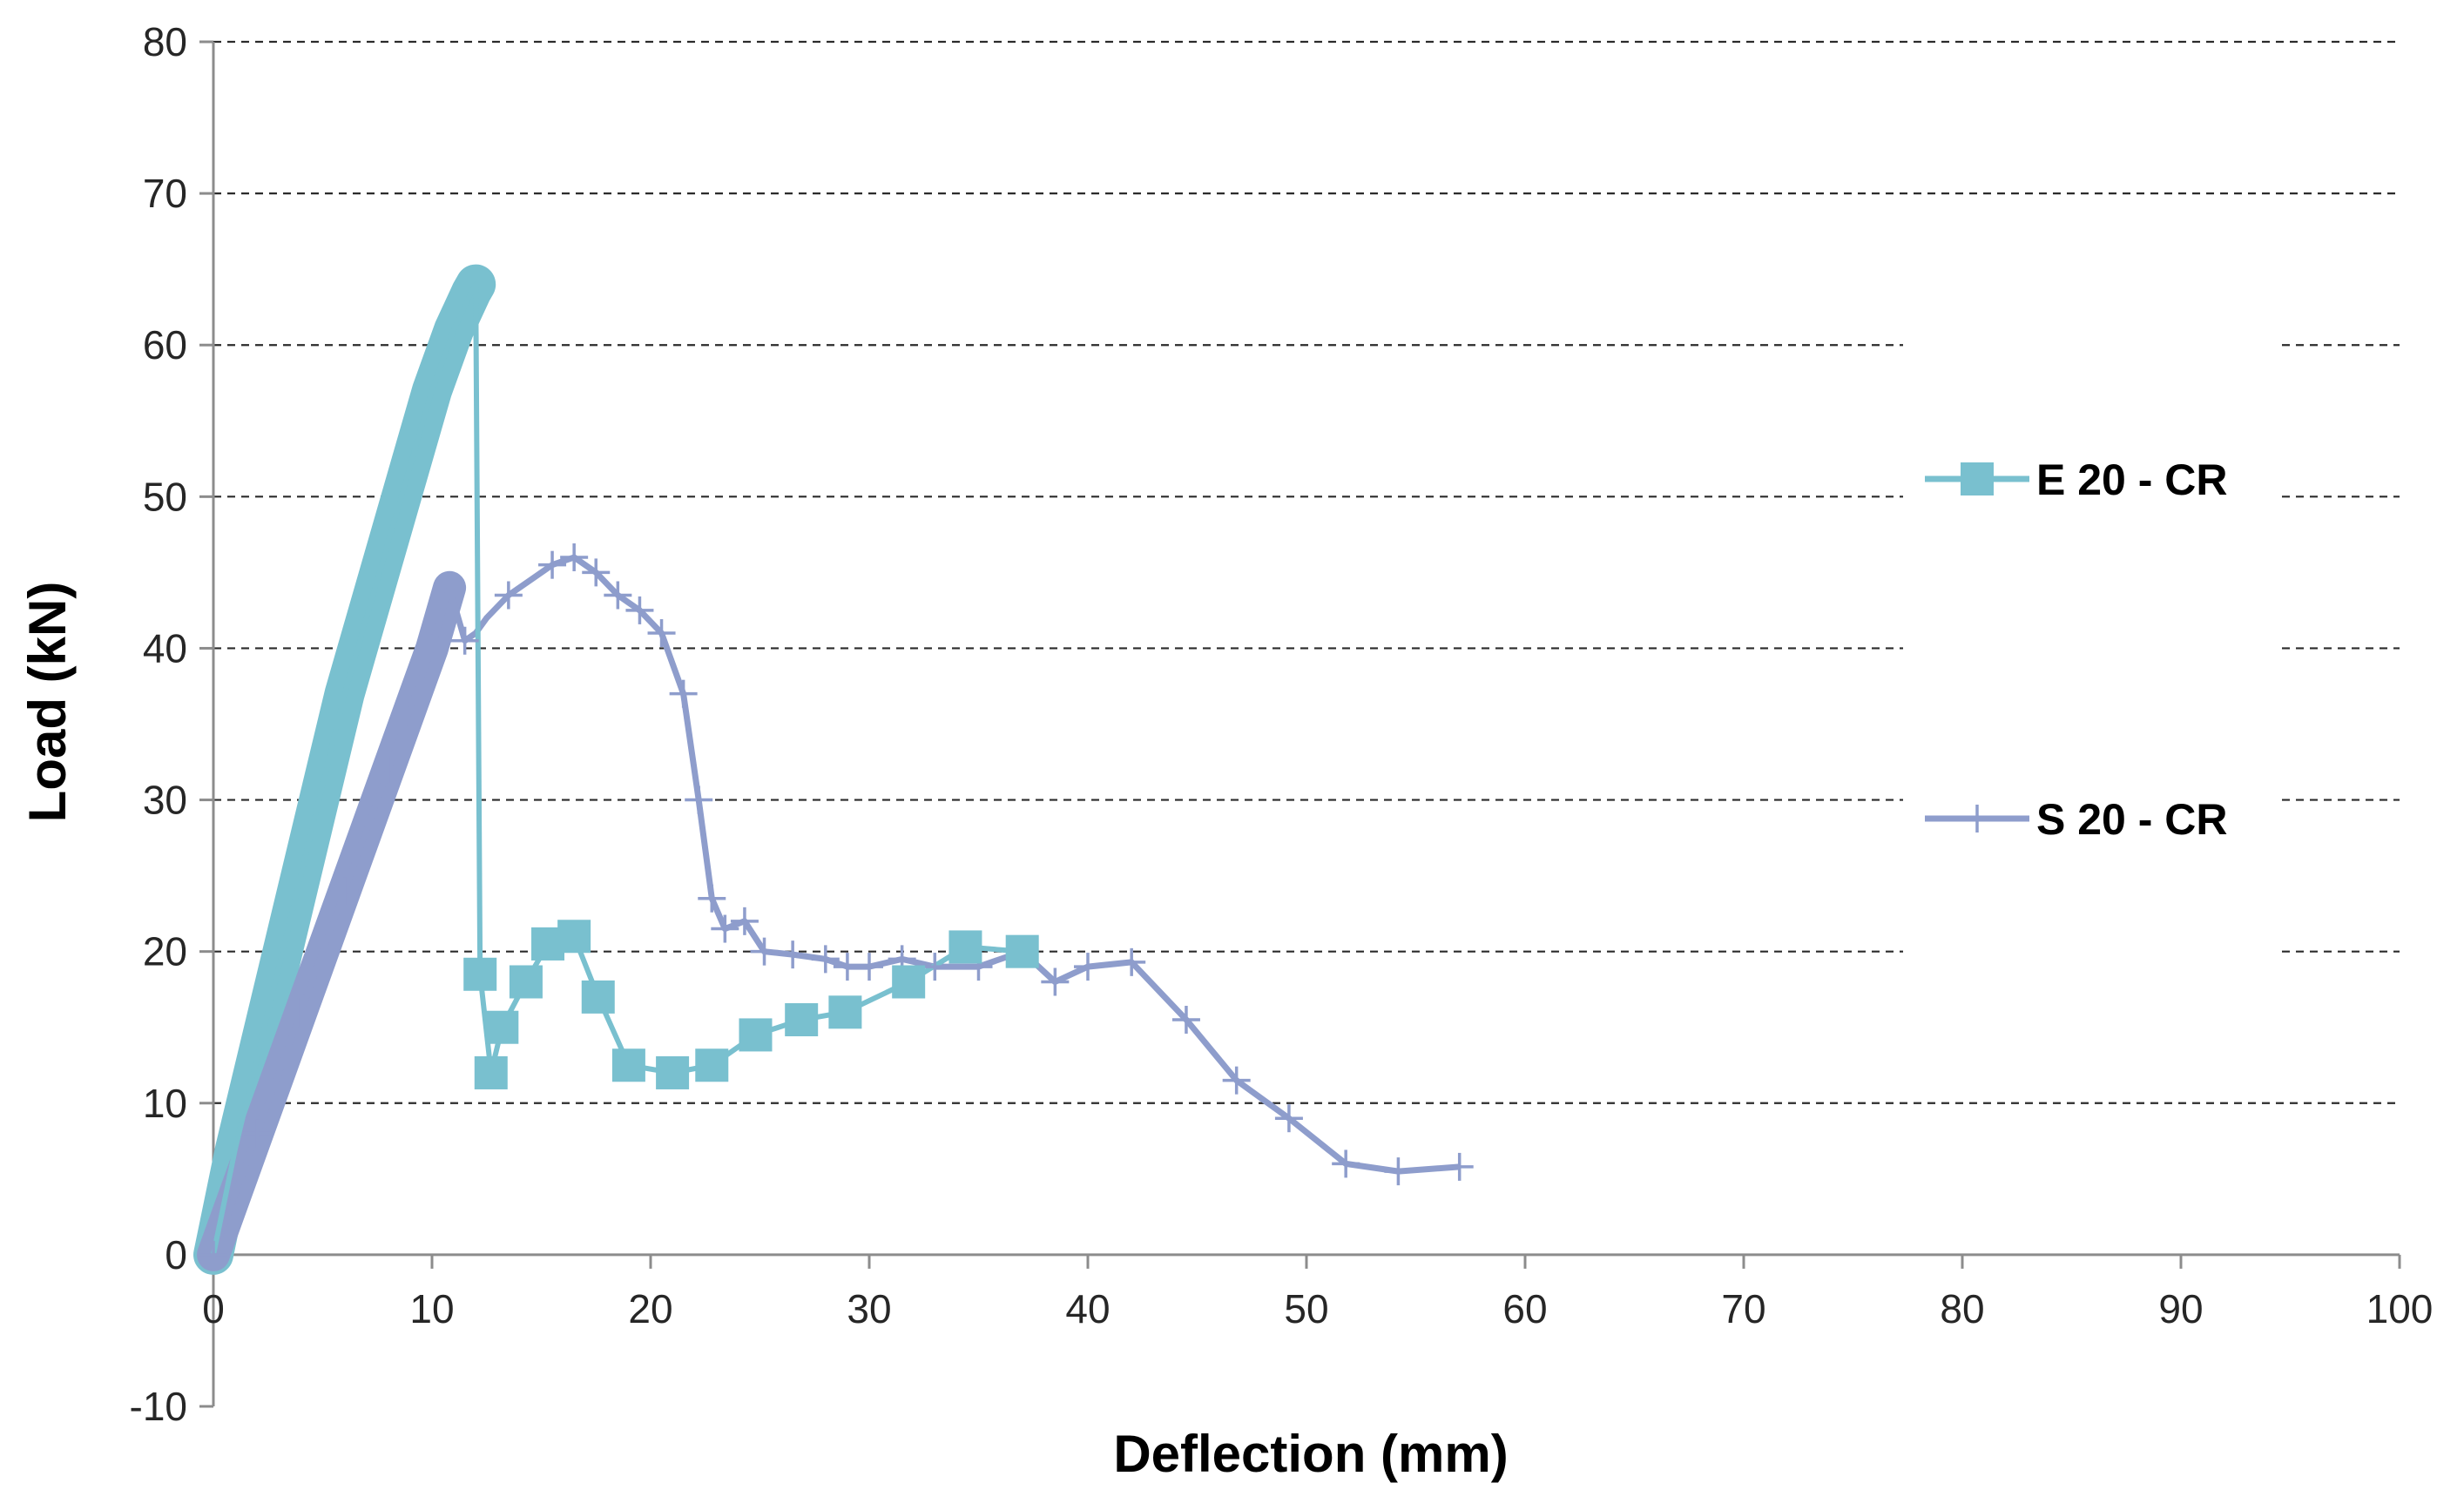 The width and height of the screenshot is (2464, 1510). What do you see at coordinates (2132, 819) in the screenshot?
I see `legend-label: S 20 - CR` at bounding box center [2132, 819].